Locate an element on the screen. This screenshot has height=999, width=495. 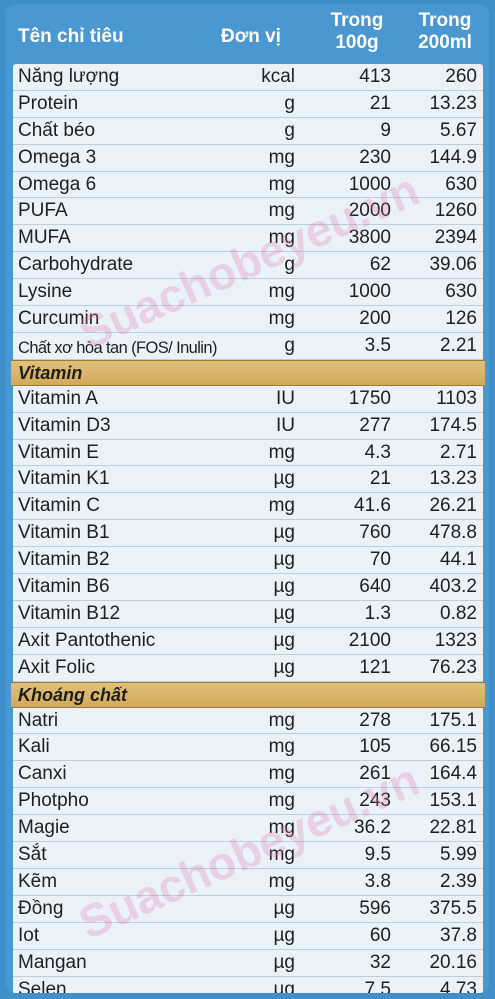
table-row: PUFA mg 2000 1260 is located at coordinates (248, 212).